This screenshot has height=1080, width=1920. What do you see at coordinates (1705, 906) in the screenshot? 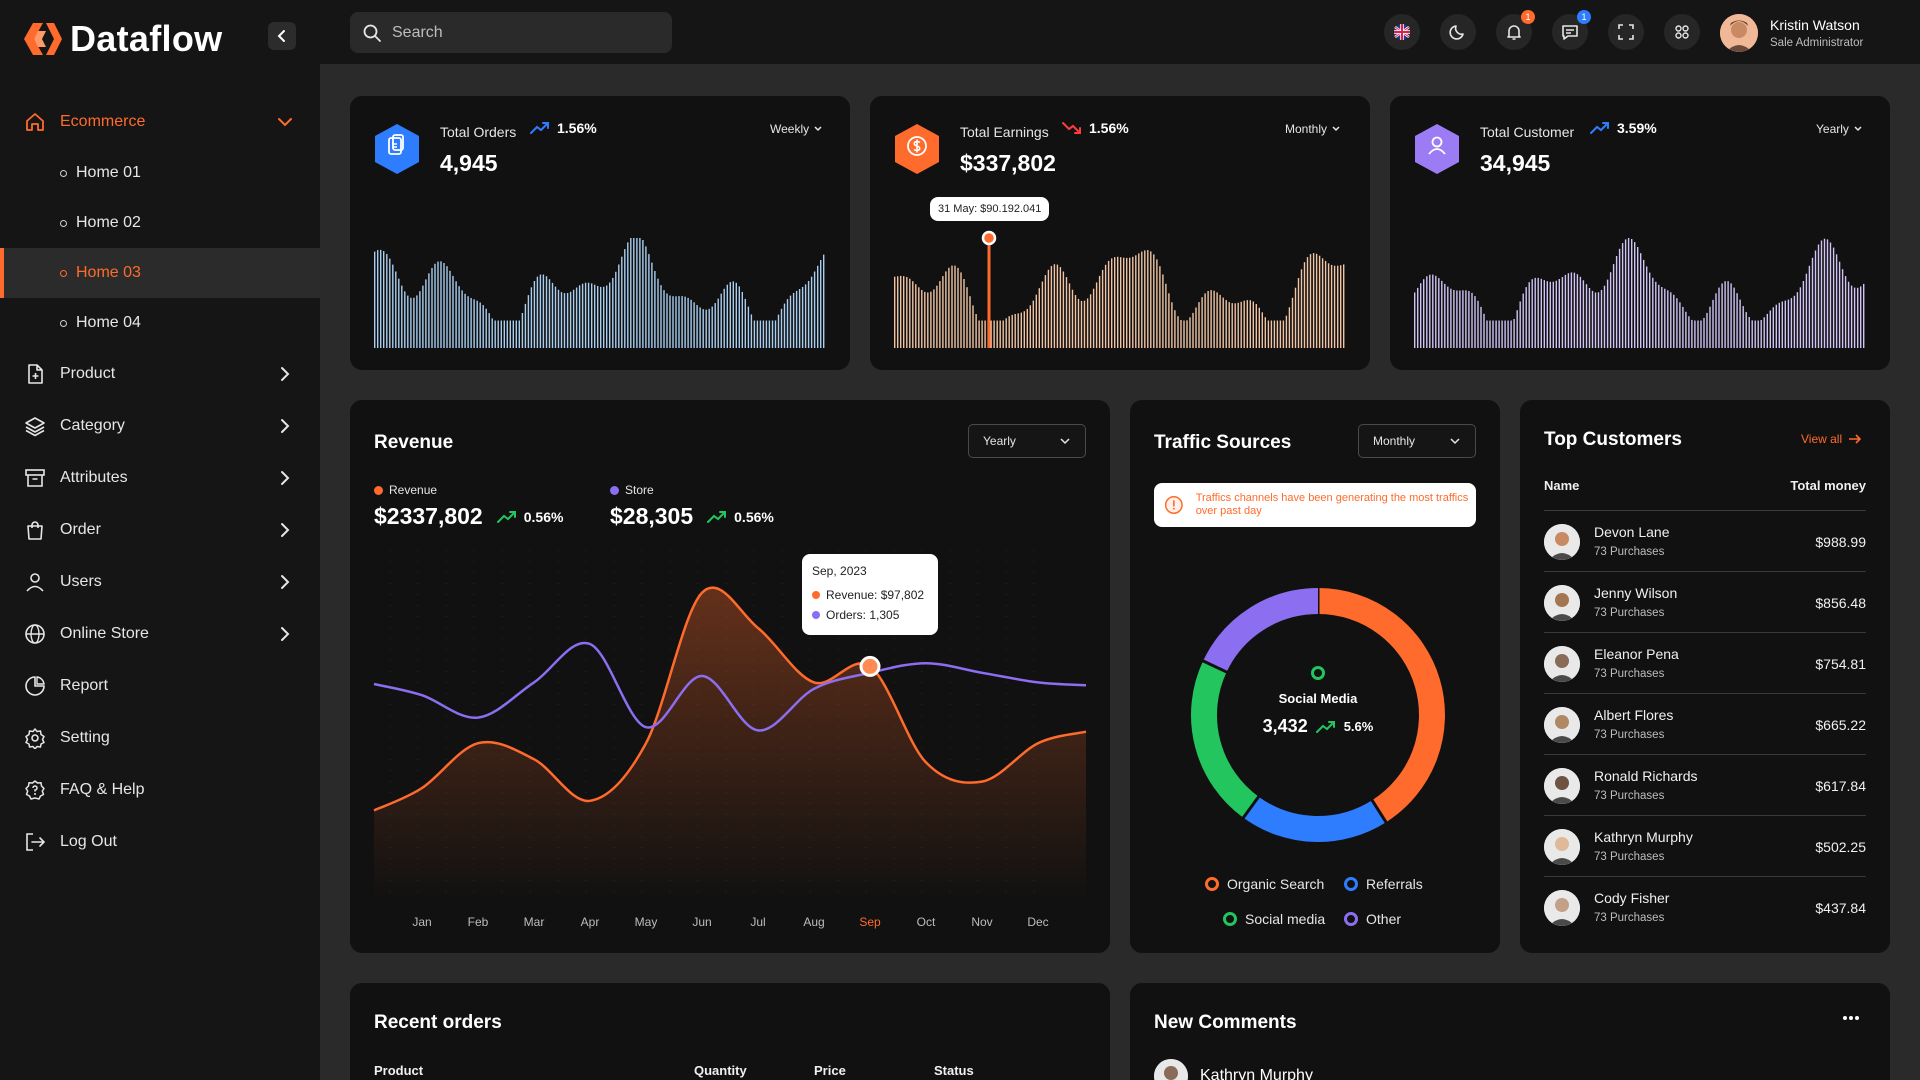
I see `customer-row: Cody Fisher 73 Purchases $437.84` at bounding box center [1705, 906].